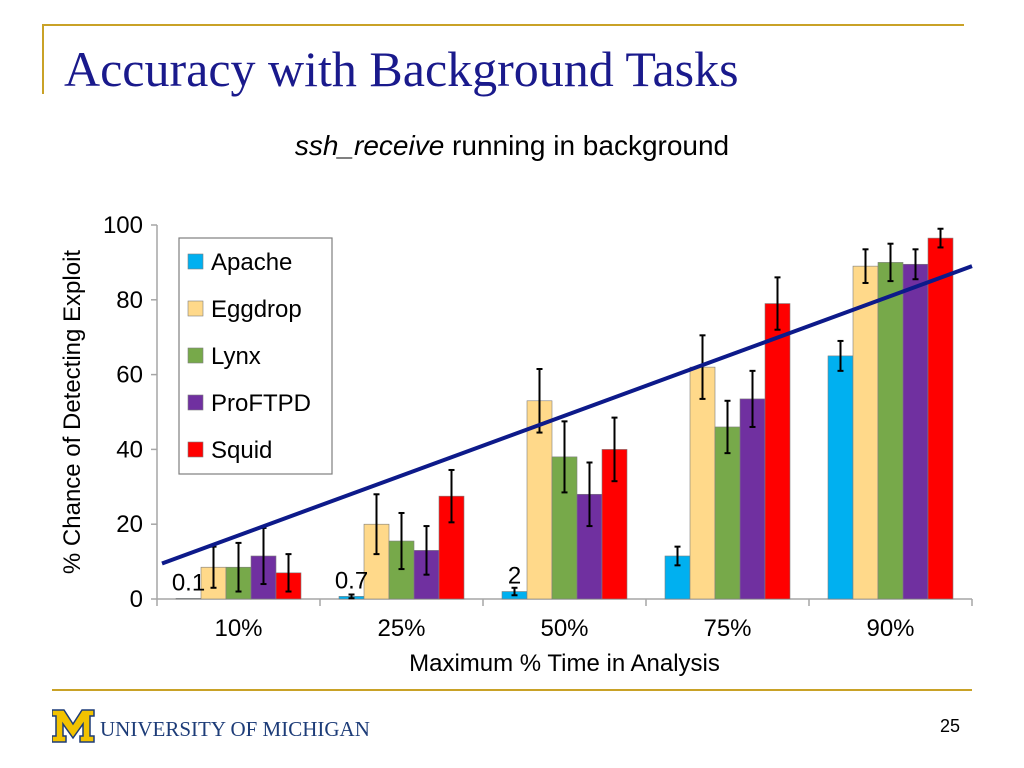 This screenshot has width=1024, height=768. What do you see at coordinates (241, 450) in the screenshot?
I see `legend-label: Squid` at bounding box center [241, 450].